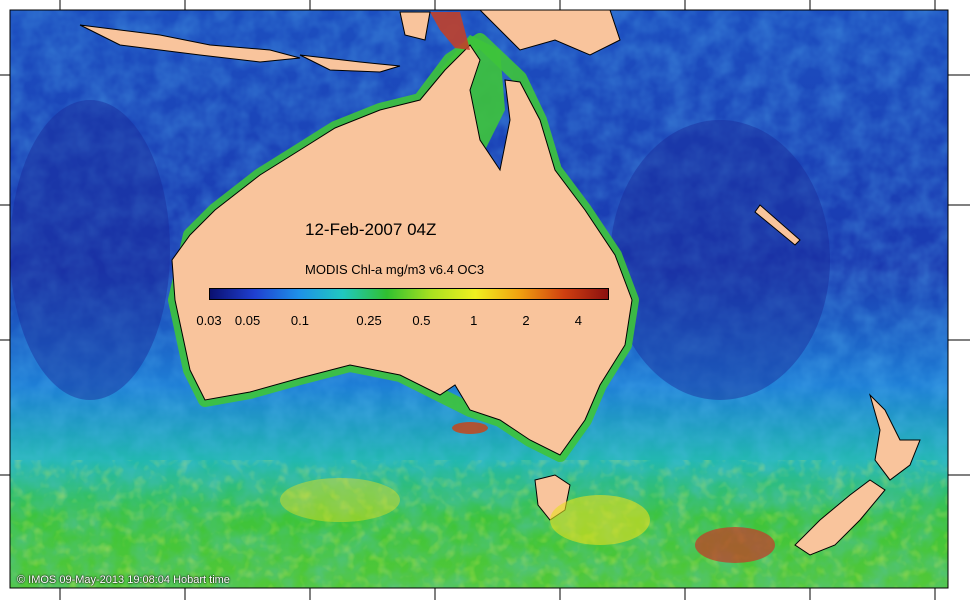  Describe the element at coordinates (247, 320) in the screenshot. I see `colorbar-tick-1: 0.05` at that location.